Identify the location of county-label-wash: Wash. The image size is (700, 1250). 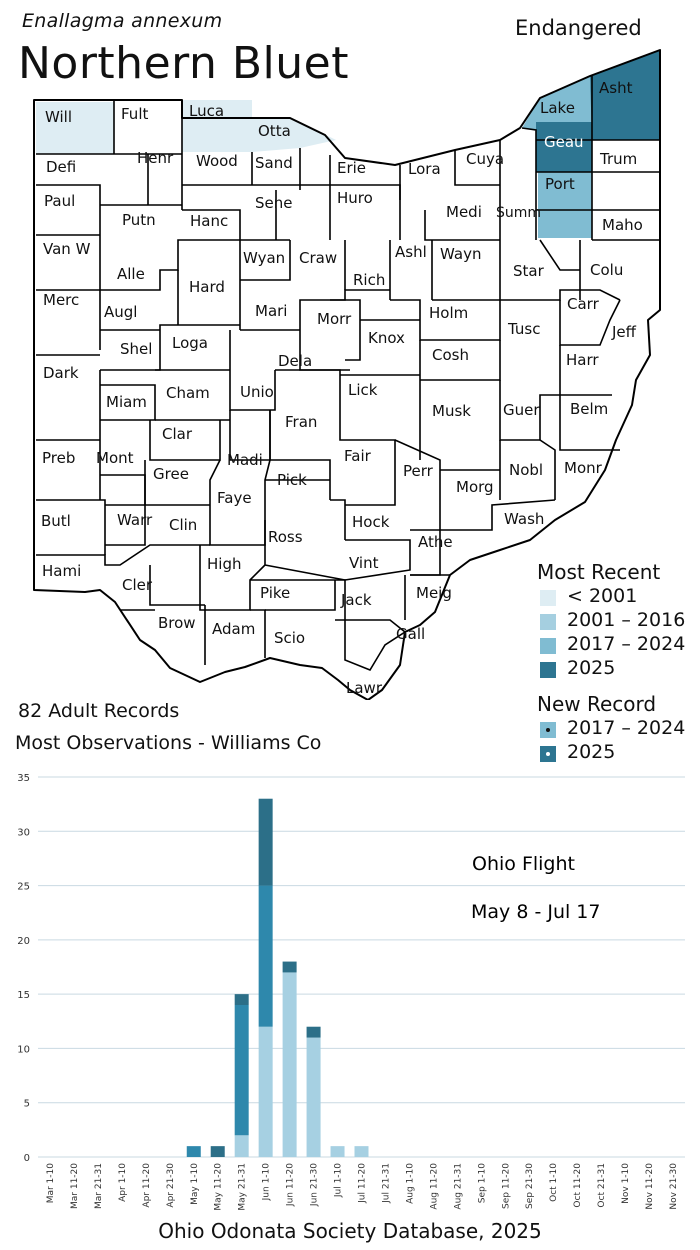
(524, 519).